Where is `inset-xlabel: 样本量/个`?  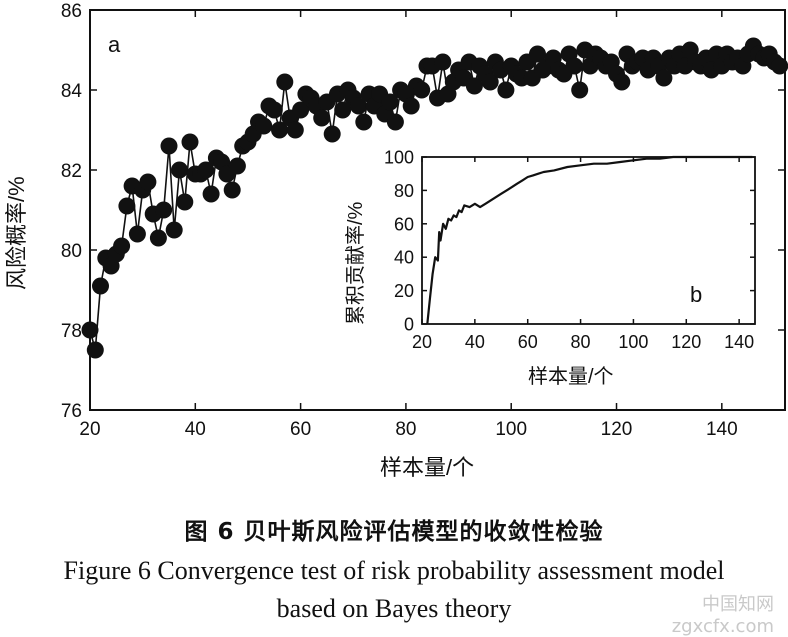 inset-xlabel: 样本量/个 is located at coordinates (571, 376).